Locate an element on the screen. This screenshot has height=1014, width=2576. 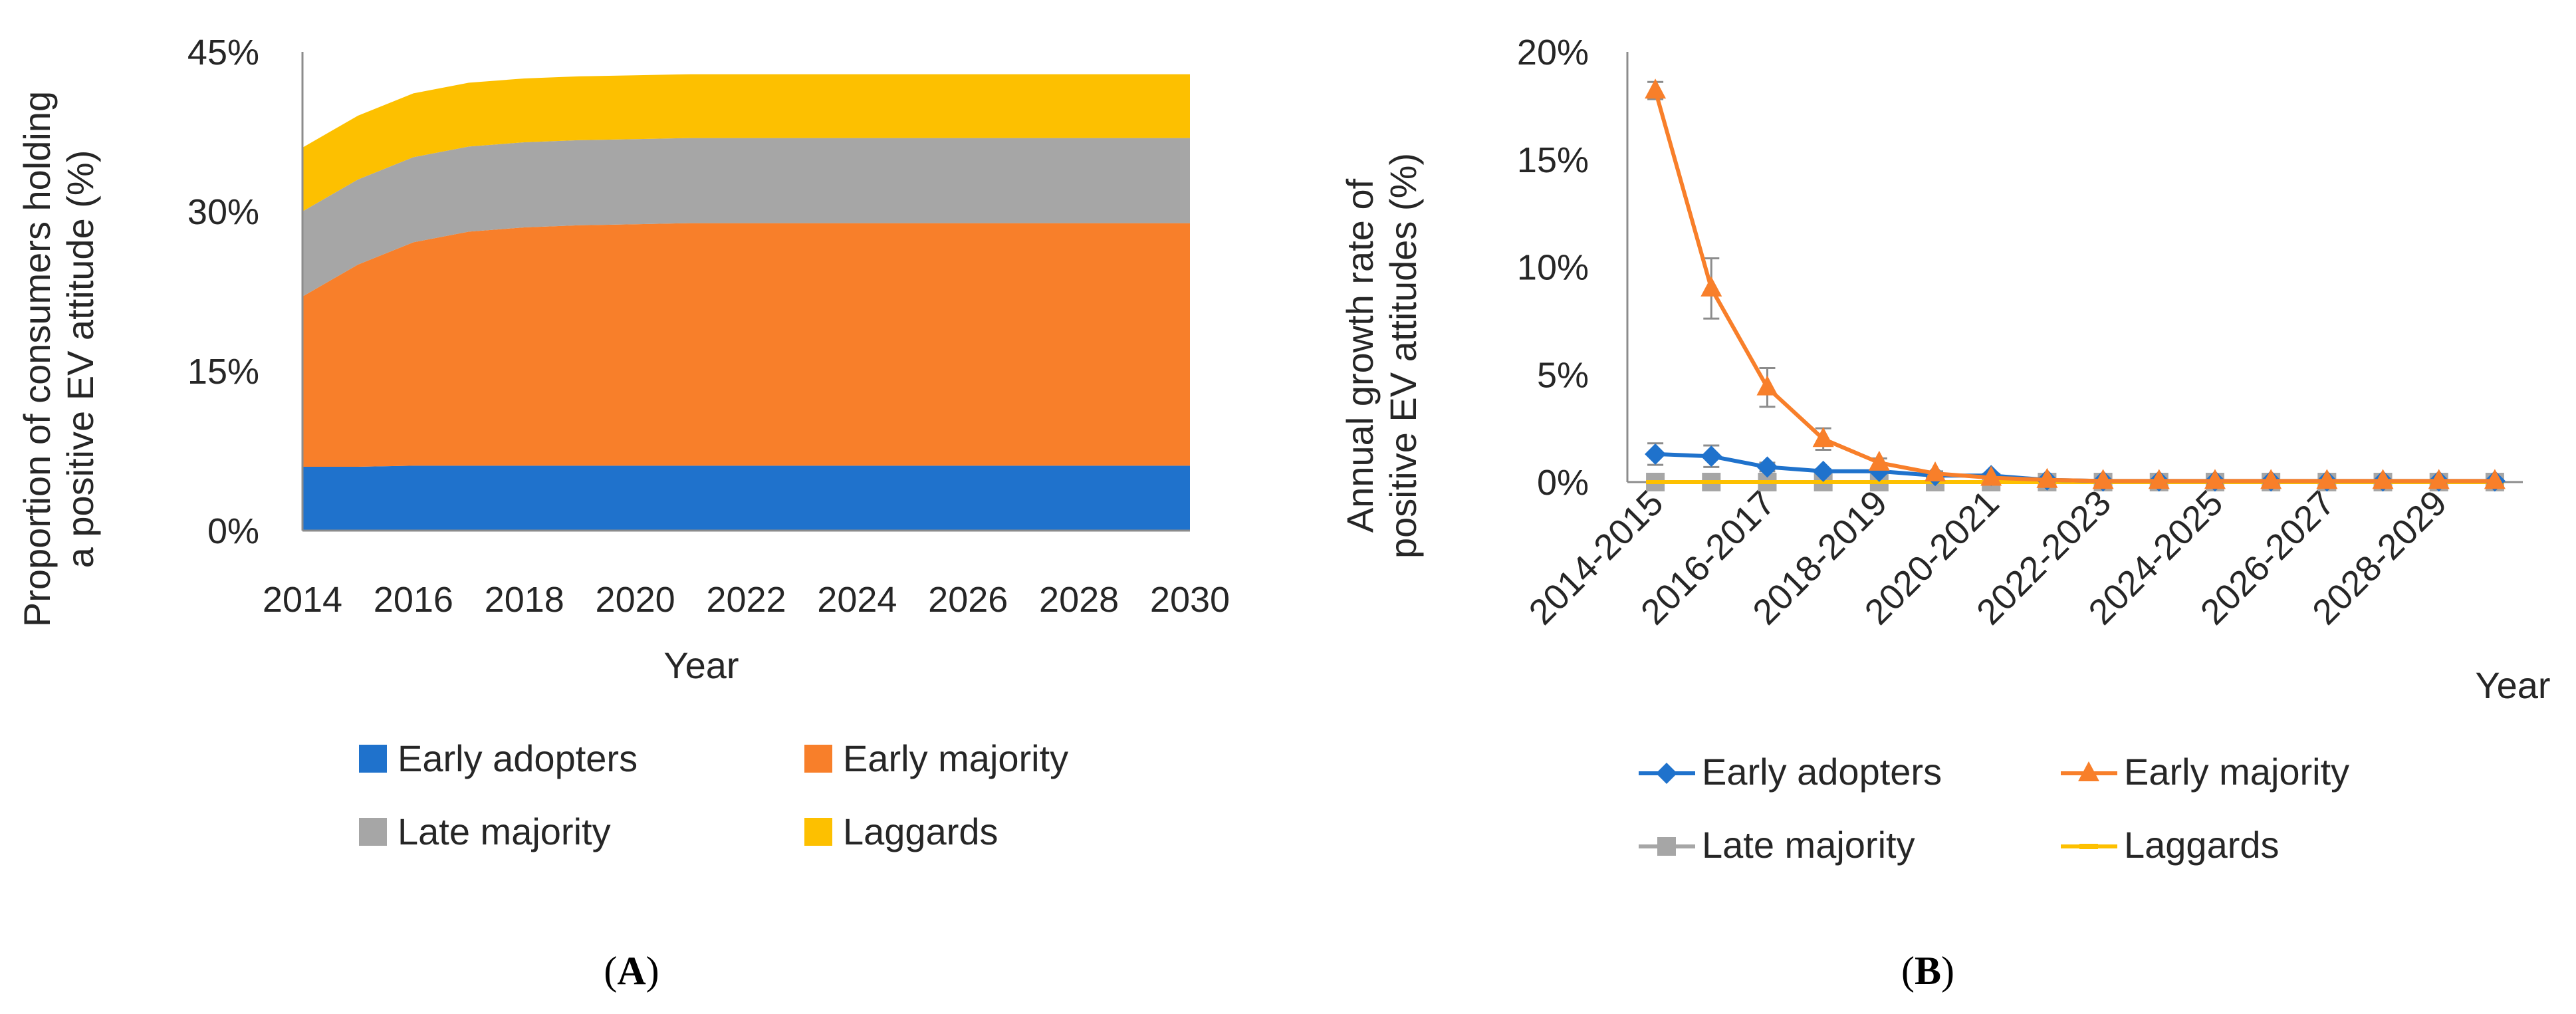
chart-b-y-tick-label: 5% is located at coordinates (1563, 375).